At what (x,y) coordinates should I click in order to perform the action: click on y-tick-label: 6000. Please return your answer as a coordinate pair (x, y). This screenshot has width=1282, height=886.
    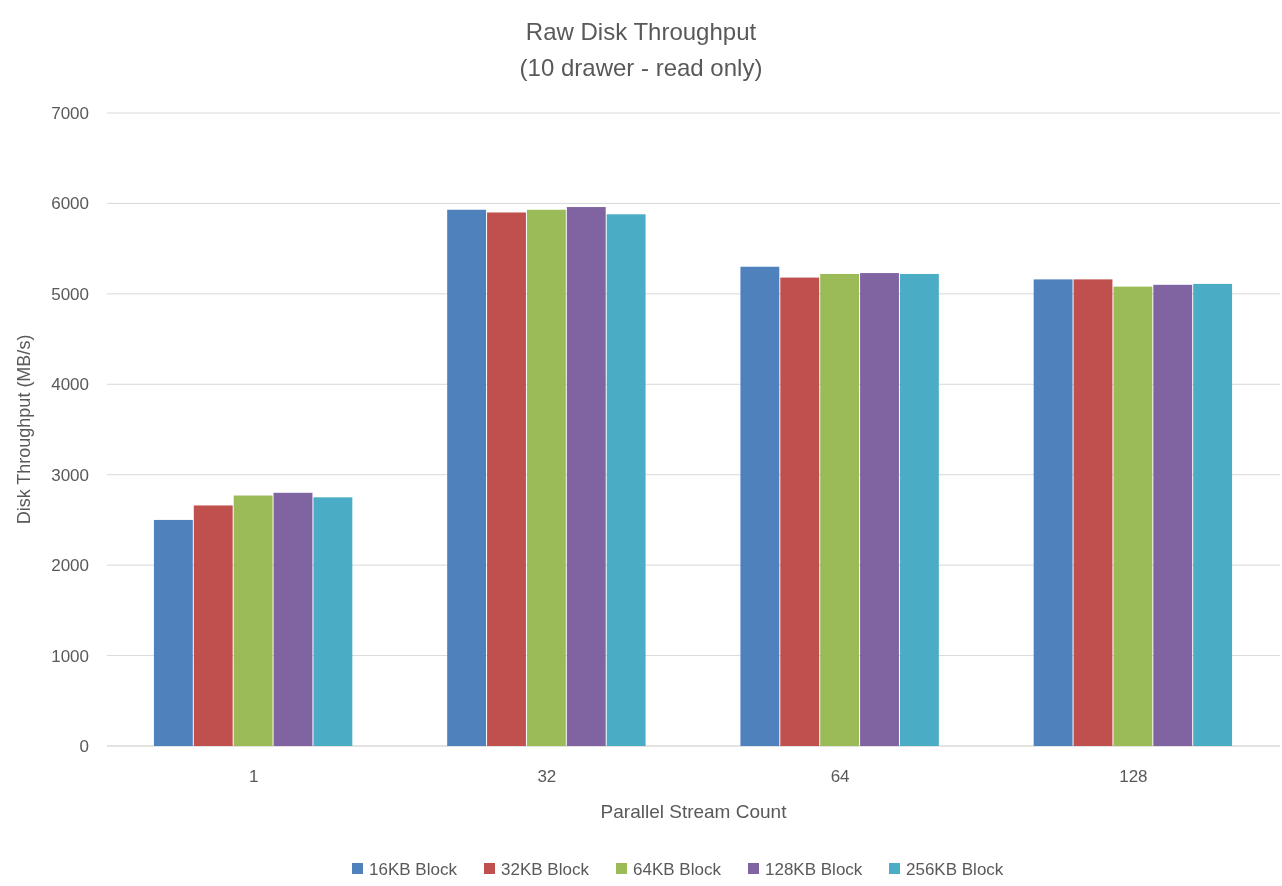
    Looking at the image, I should click on (70, 204).